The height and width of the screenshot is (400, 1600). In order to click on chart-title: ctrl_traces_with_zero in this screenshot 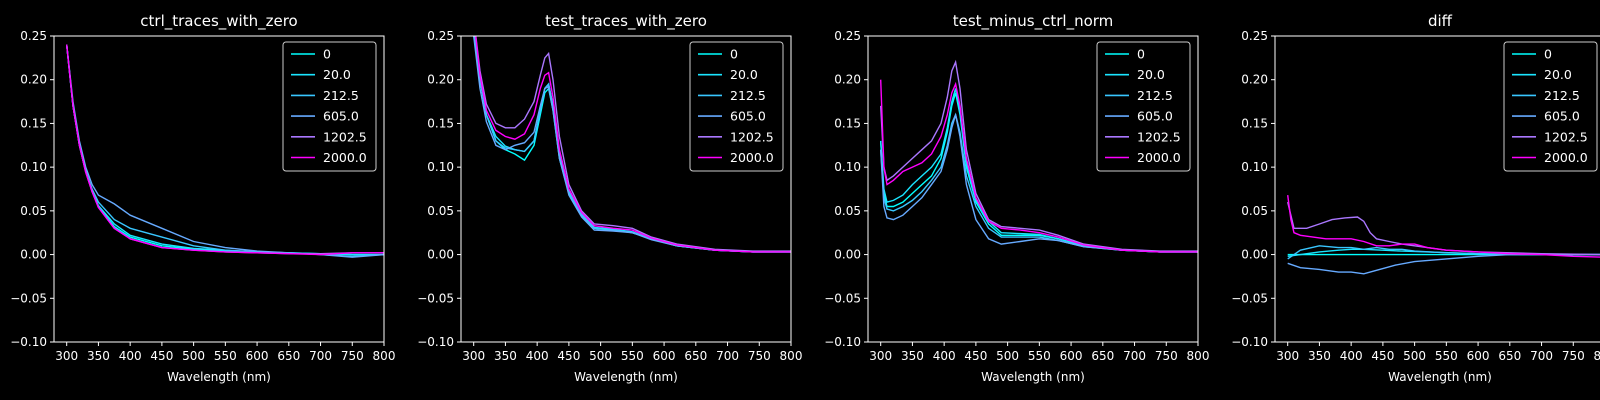, I will do `click(218, 21)`.